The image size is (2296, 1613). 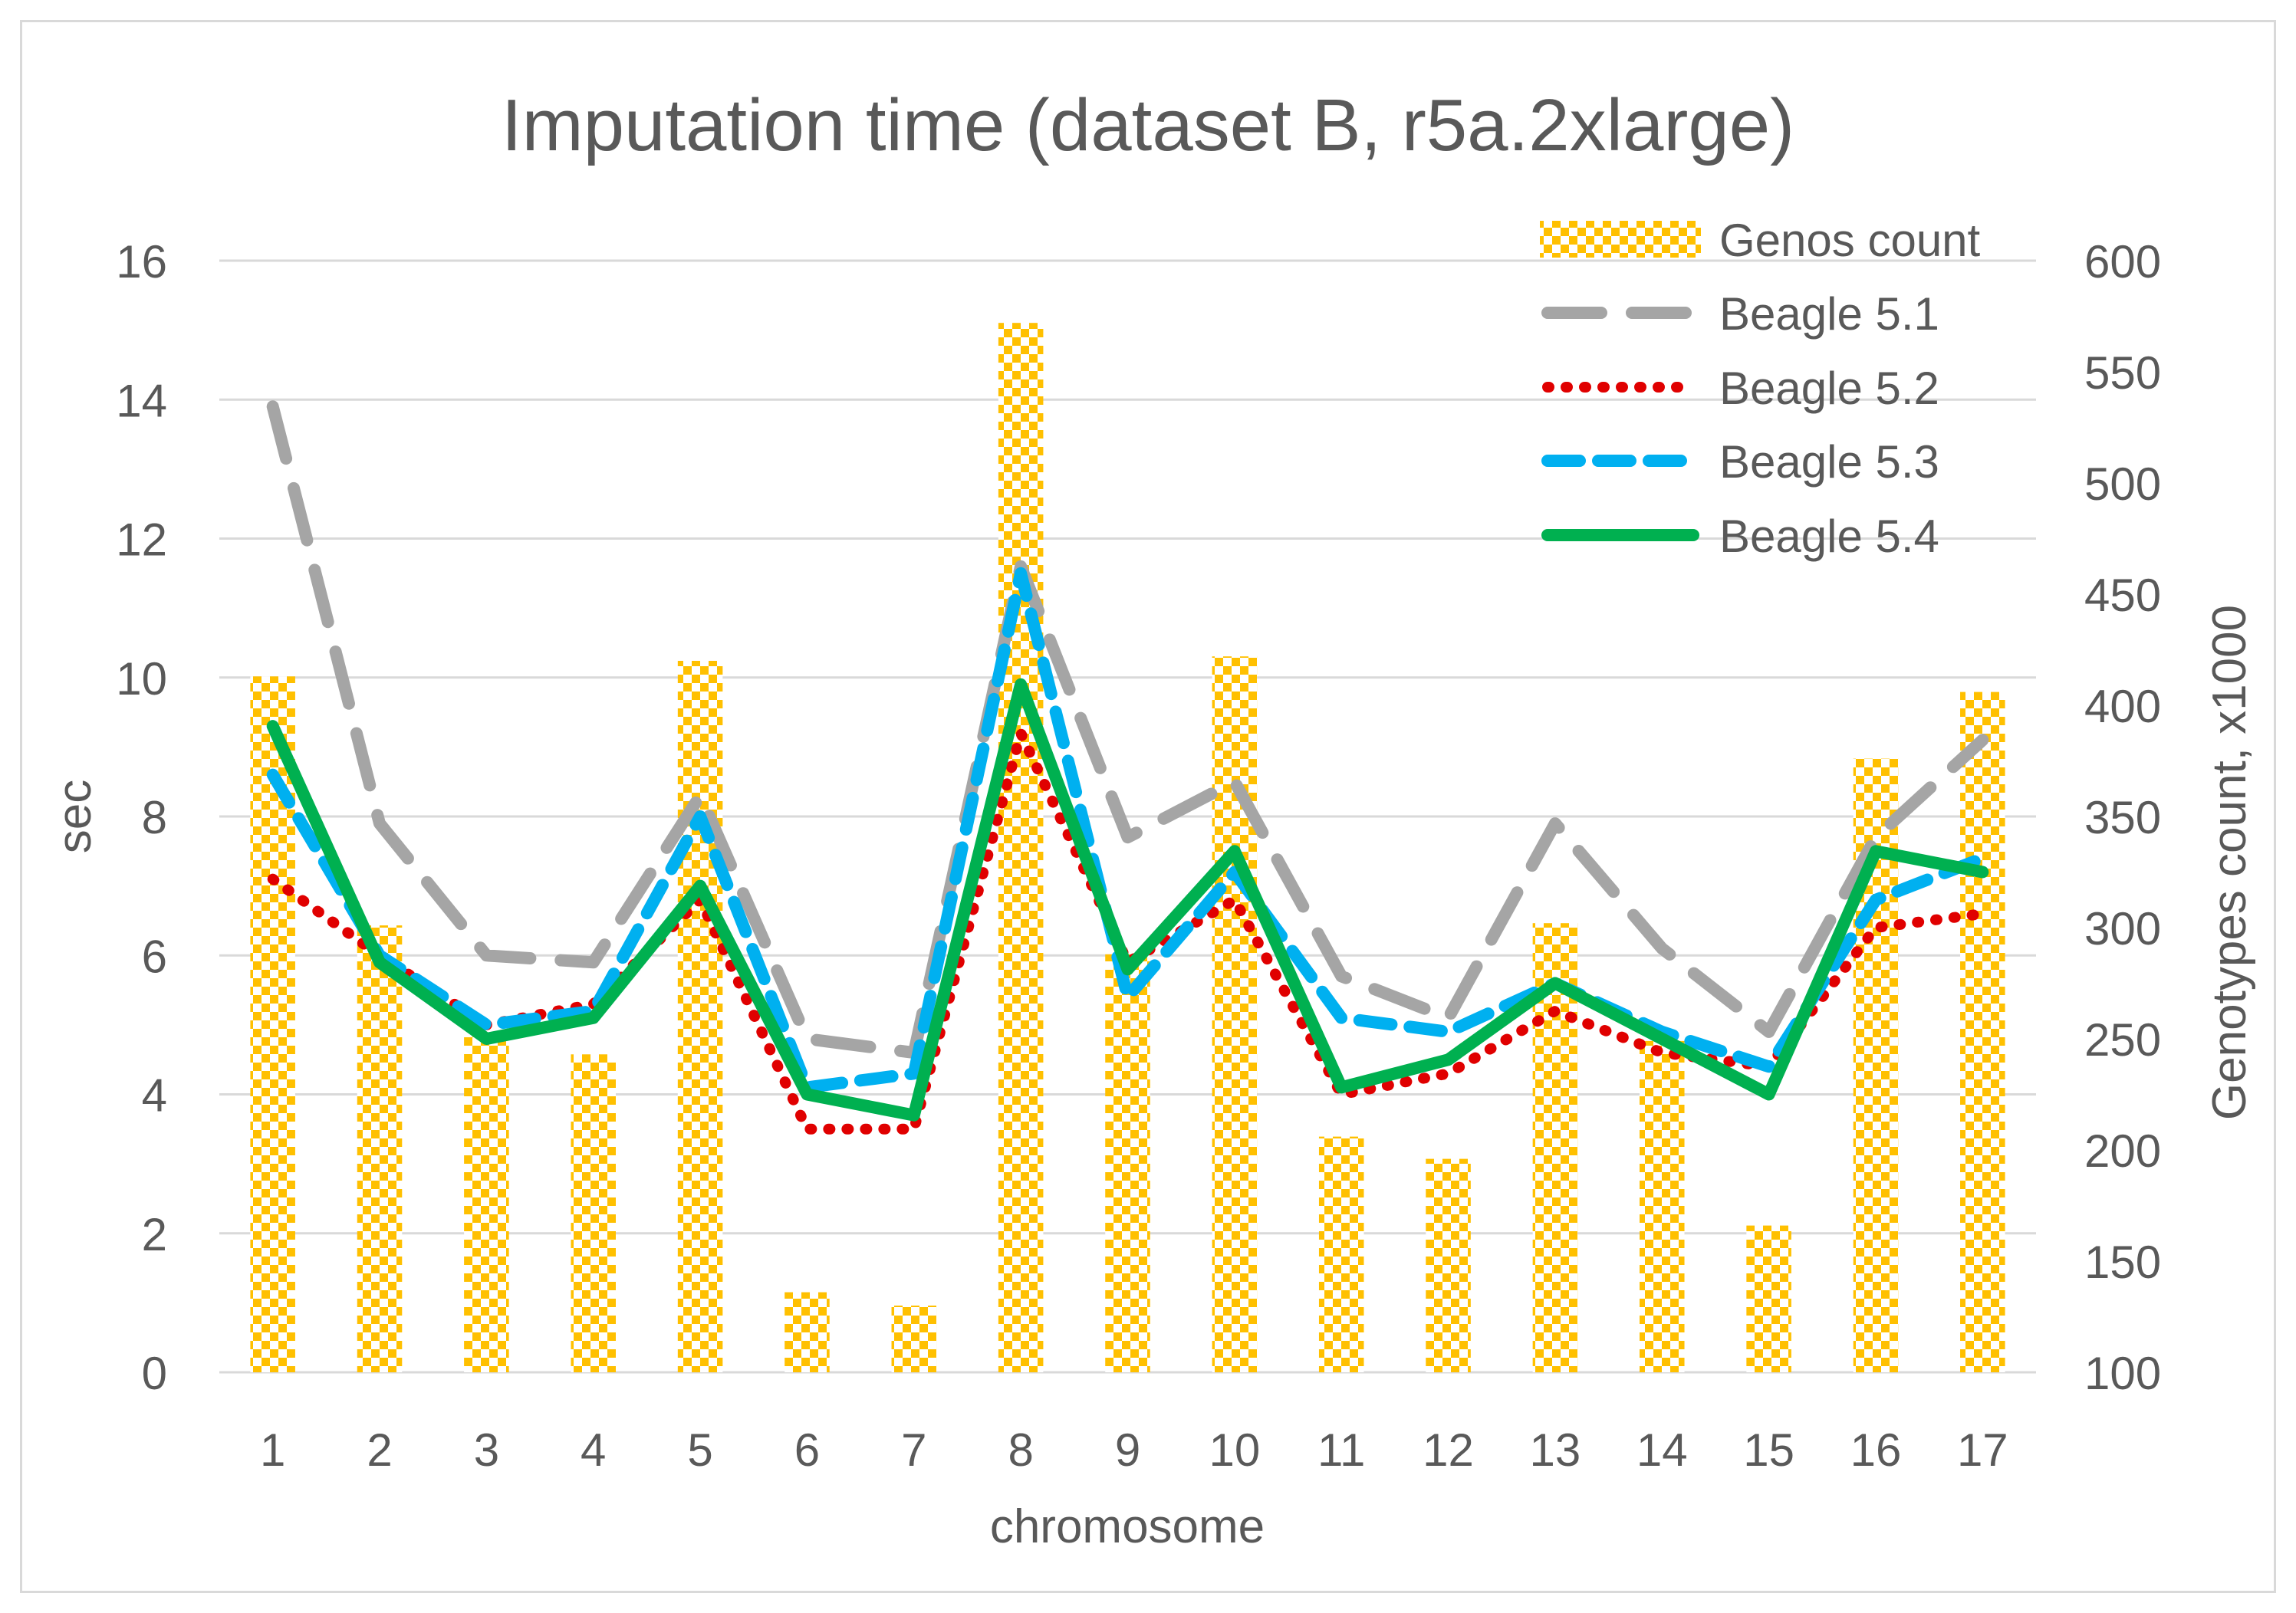 I want to click on x-tick-label: 3, so click(x=486, y=1450).